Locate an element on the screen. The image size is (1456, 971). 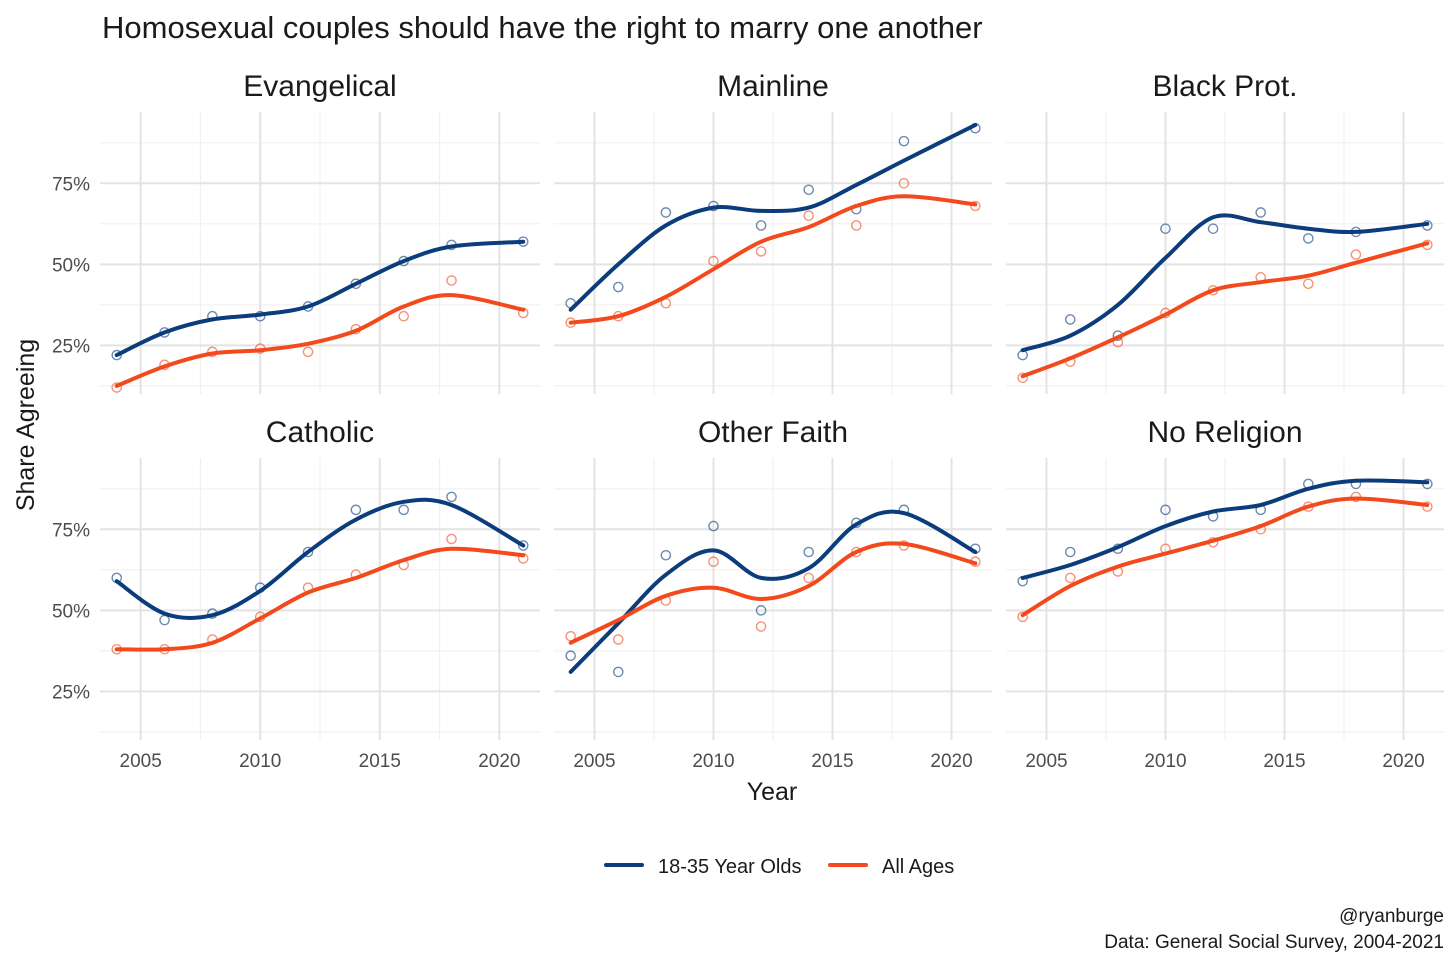
panel-black-prot: Black Prot. is located at coordinates (1225, 232).